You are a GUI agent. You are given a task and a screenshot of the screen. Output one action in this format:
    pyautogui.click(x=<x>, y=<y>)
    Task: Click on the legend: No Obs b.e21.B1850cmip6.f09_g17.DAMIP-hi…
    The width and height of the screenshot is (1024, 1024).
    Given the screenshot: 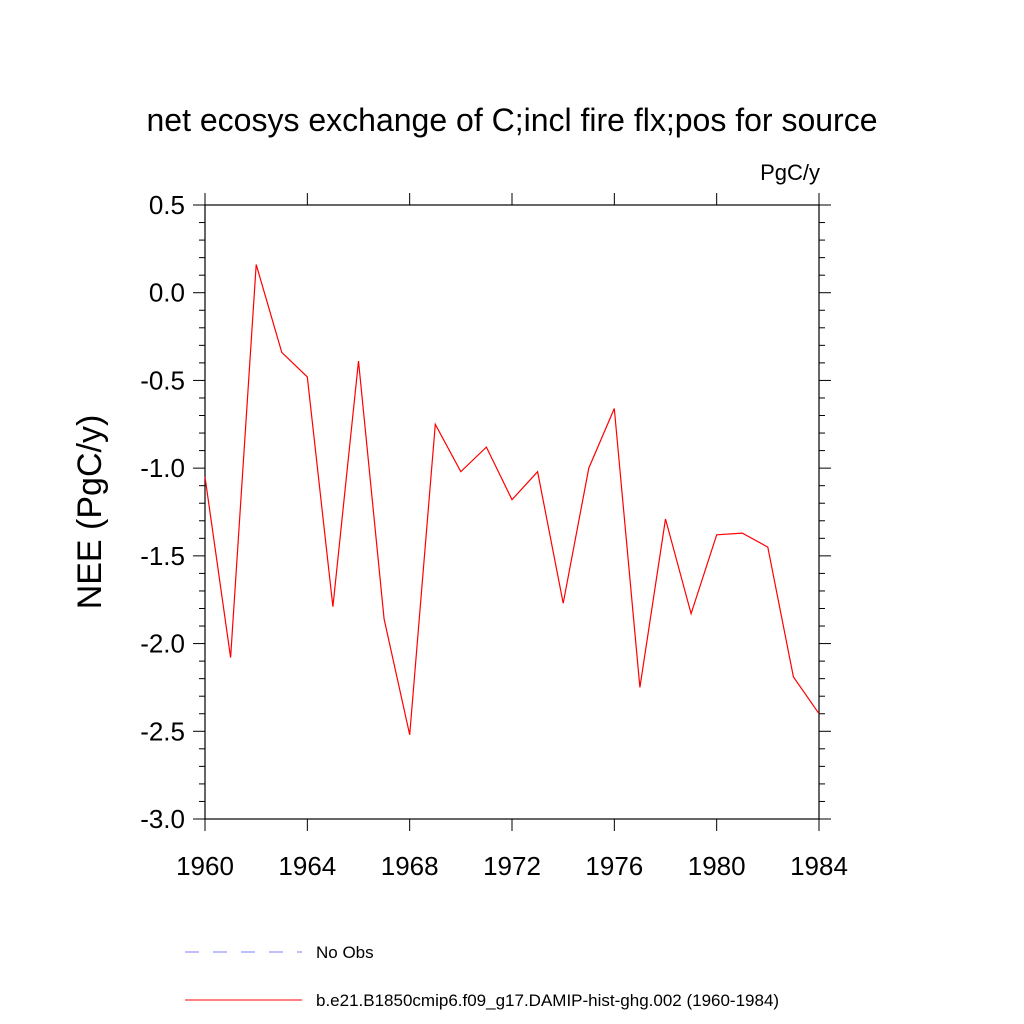 What is the action you would take?
    pyautogui.click(x=482, y=976)
    